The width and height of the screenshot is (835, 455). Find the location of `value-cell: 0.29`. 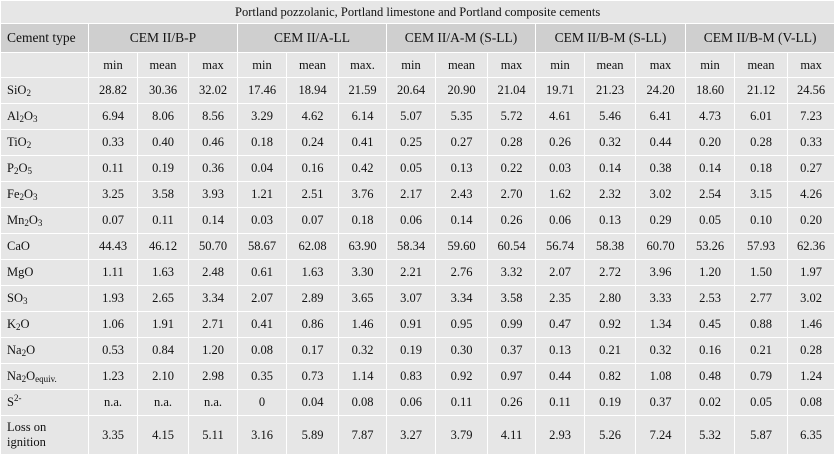

value-cell: 0.29 is located at coordinates (660, 220).